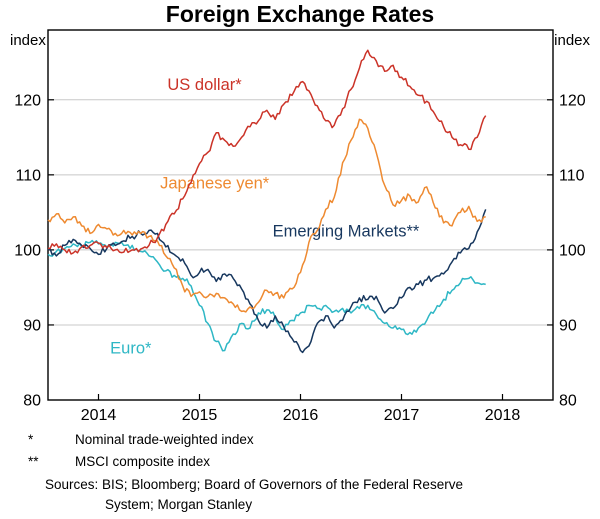  I want to click on y-label-right-90: 90, so click(568, 325).